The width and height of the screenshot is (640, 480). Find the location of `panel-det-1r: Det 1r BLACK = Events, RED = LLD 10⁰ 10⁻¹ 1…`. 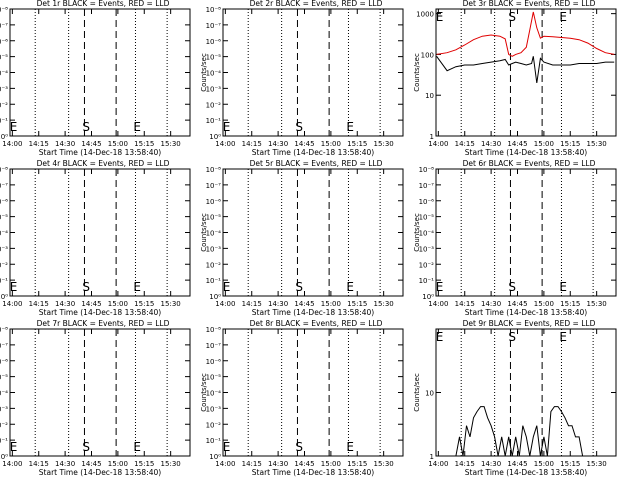

panel-det-1r: Det 1r BLACK = Events, RED = LLD 10⁰ 10⁻¹ 1… is located at coordinates (95, 78).